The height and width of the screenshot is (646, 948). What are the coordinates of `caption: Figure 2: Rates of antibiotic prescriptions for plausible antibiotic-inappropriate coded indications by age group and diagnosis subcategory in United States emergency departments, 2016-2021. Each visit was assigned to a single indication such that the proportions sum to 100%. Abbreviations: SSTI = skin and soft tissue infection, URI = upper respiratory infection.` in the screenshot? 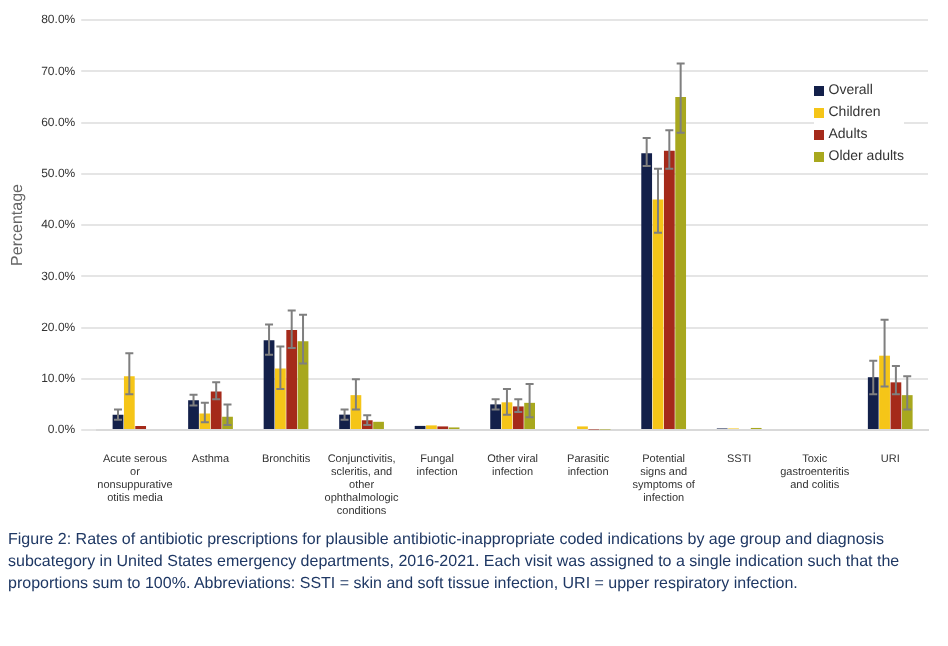 It's located at (454, 561).